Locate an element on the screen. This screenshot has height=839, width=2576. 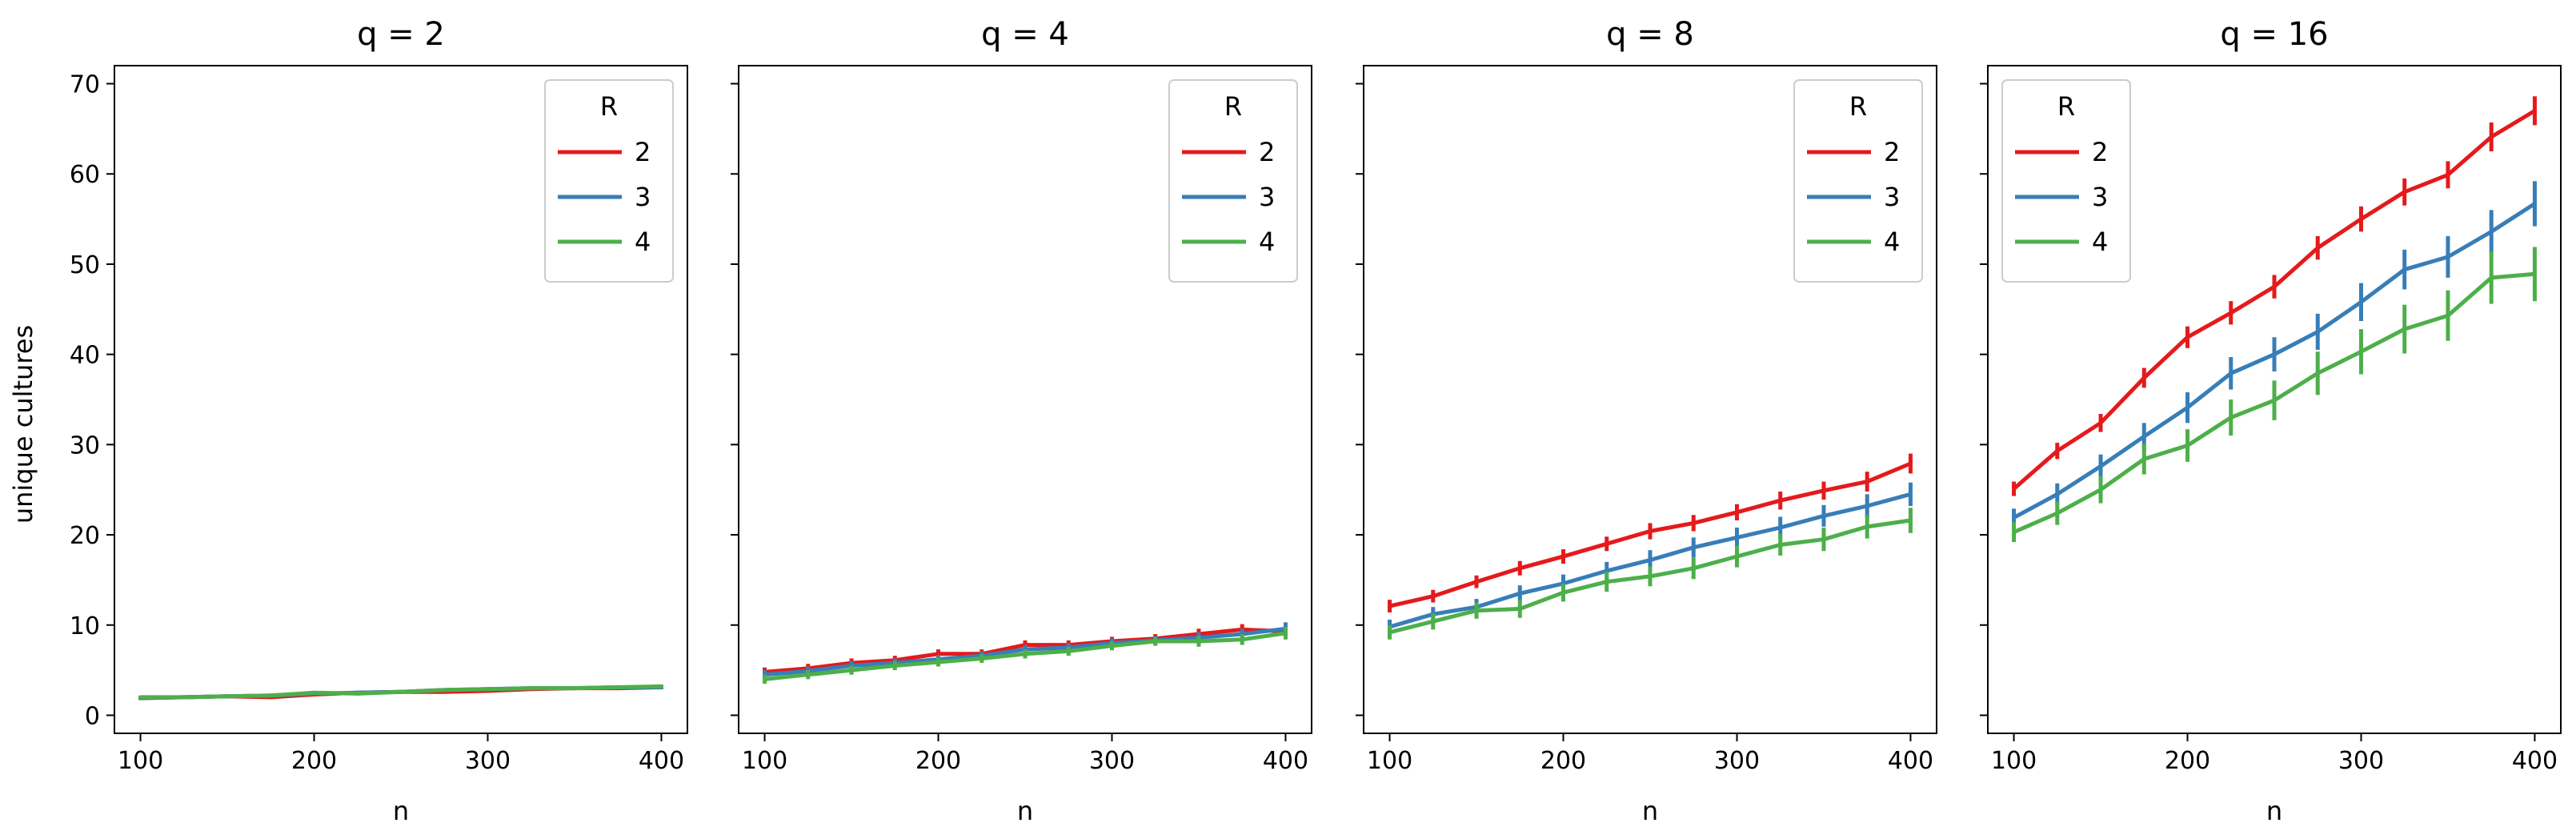
y-tick-label: 70 is located at coordinates (85, 85).